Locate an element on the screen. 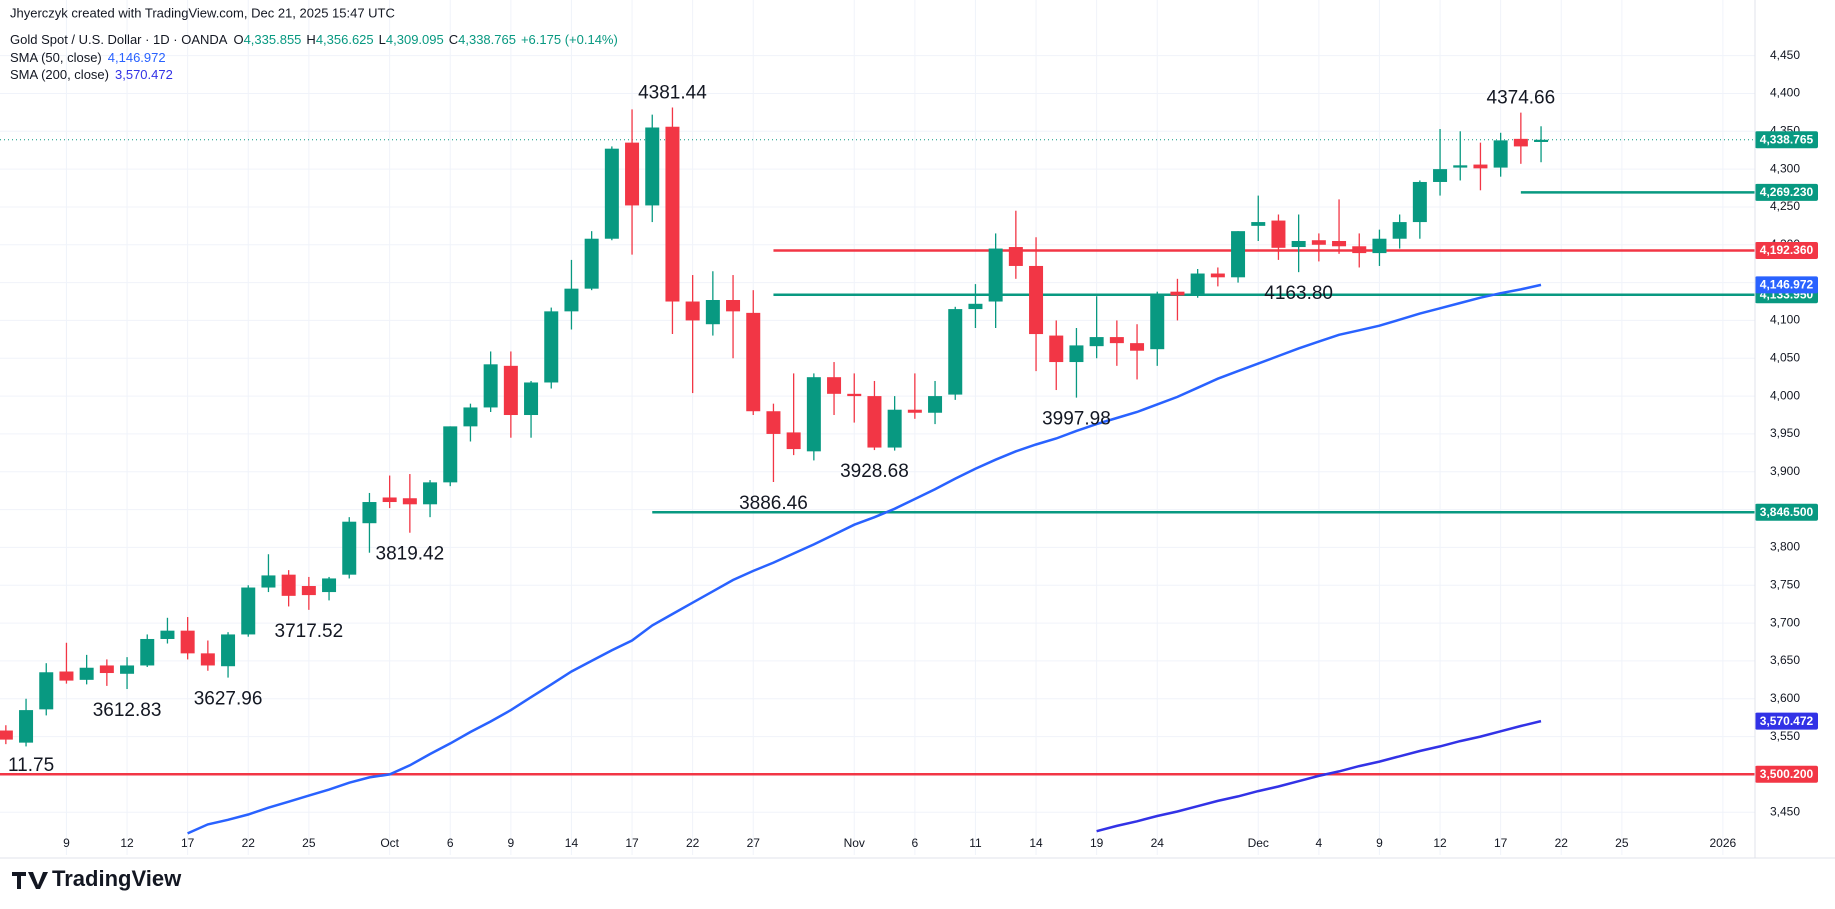 The height and width of the screenshot is (909, 1835). y-tick-label: 3,950 is located at coordinates (1785, 433).